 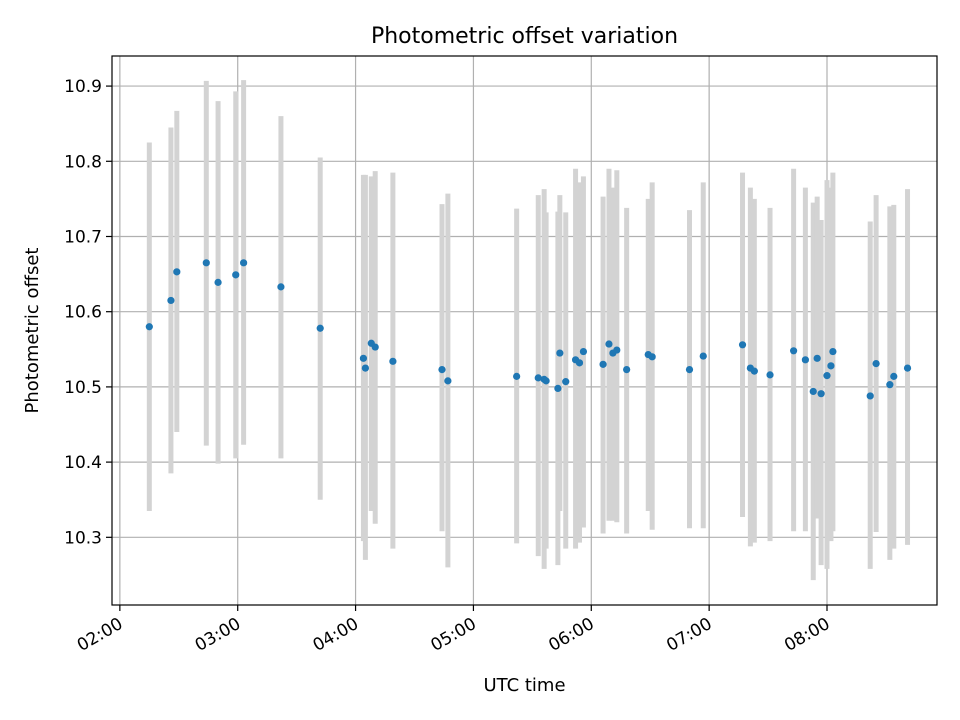 I want to click on x-tick-label: 04:00, so click(x=336, y=635).